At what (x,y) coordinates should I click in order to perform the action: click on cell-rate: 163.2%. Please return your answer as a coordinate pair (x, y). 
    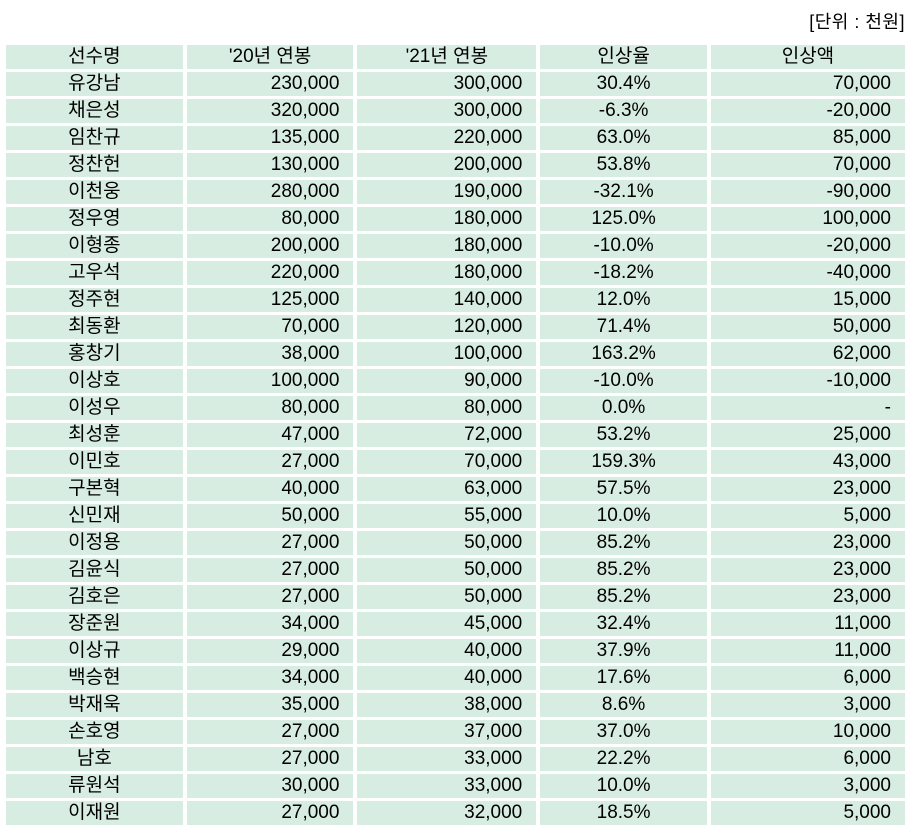
    Looking at the image, I should click on (623, 354).